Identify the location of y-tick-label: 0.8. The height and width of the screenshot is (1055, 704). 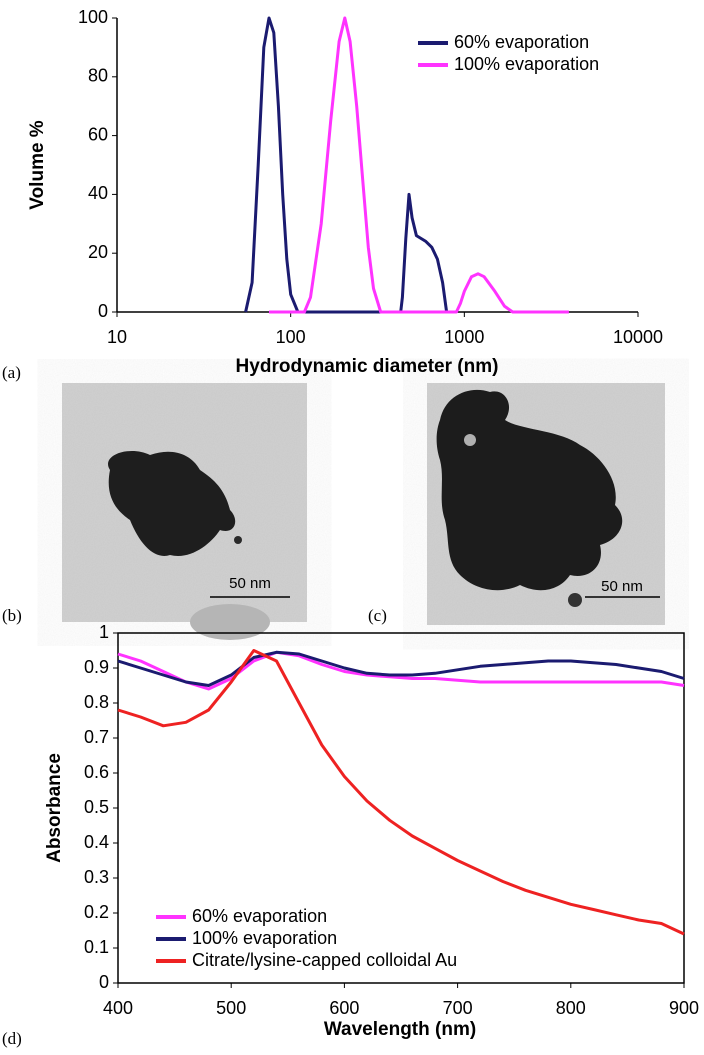
(96, 702).